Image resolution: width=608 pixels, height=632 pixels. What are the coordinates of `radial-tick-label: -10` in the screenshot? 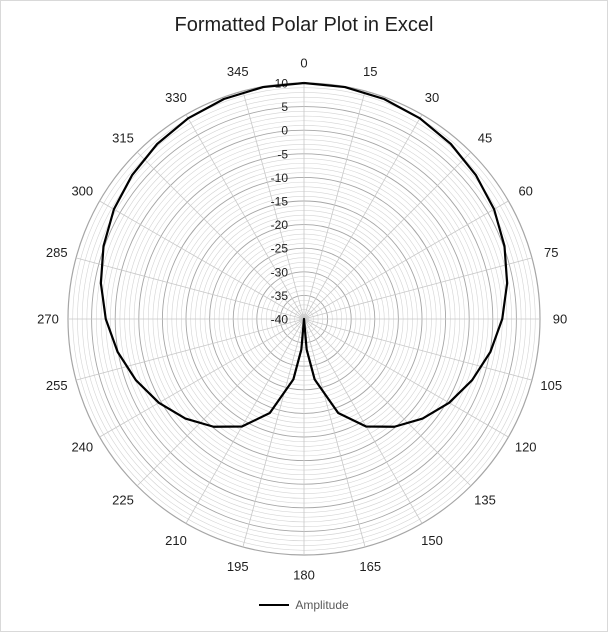 It's located at (280, 178).